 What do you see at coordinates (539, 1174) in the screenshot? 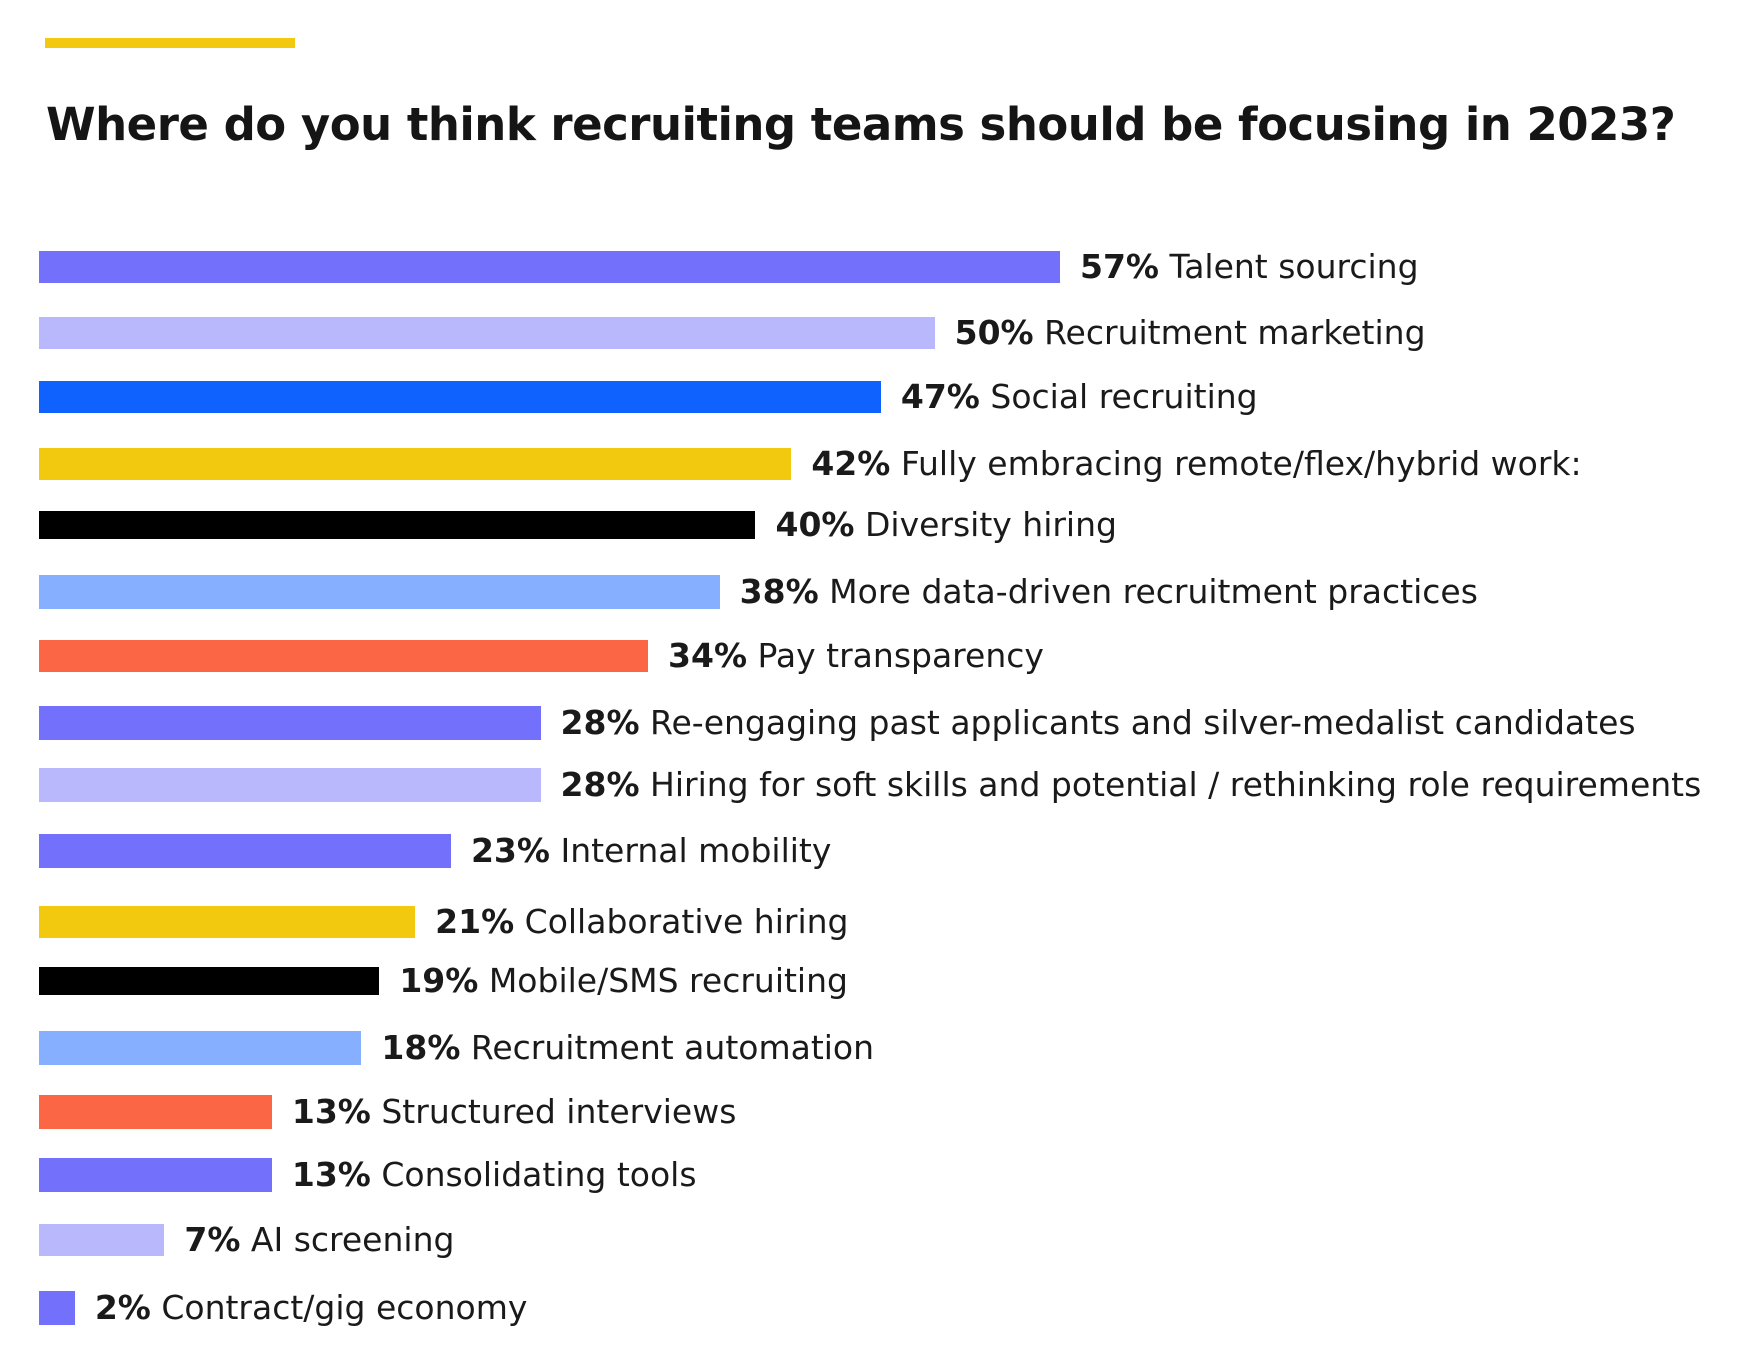
I see `bar-category-label: Consolidating tools` at bounding box center [539, 1174].